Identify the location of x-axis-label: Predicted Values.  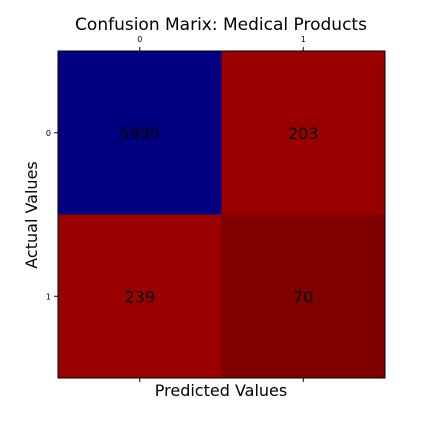
(221, 390).